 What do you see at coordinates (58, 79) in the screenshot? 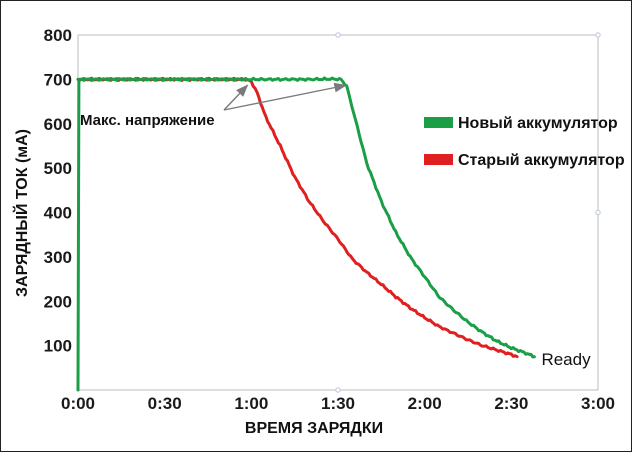
I see `y-tick-label: 700` at bounding box center [58, 79].